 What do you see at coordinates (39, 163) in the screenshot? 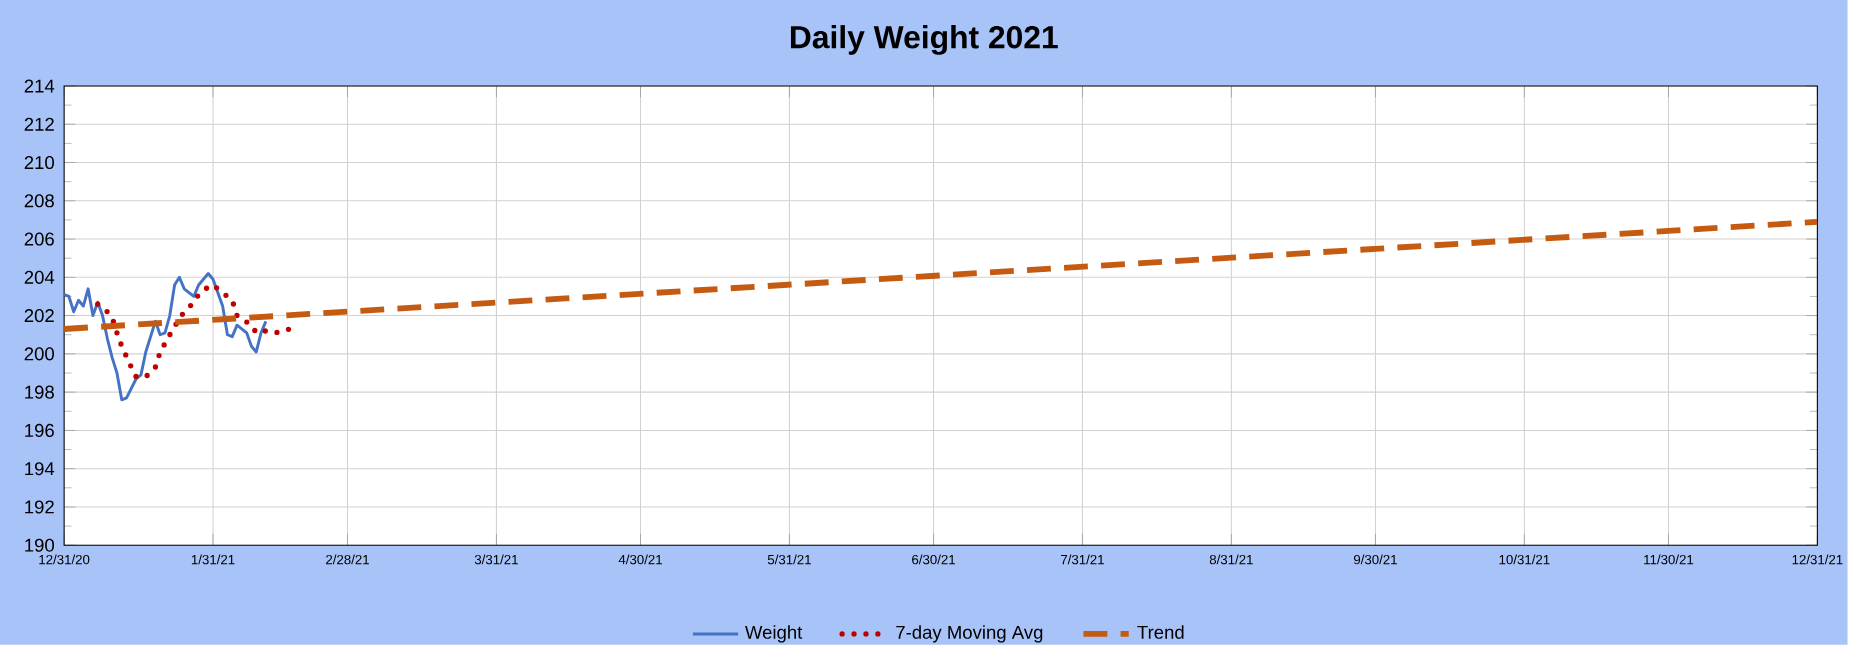
I see `y-tick-label: 210` at bounding box center [39, 163].